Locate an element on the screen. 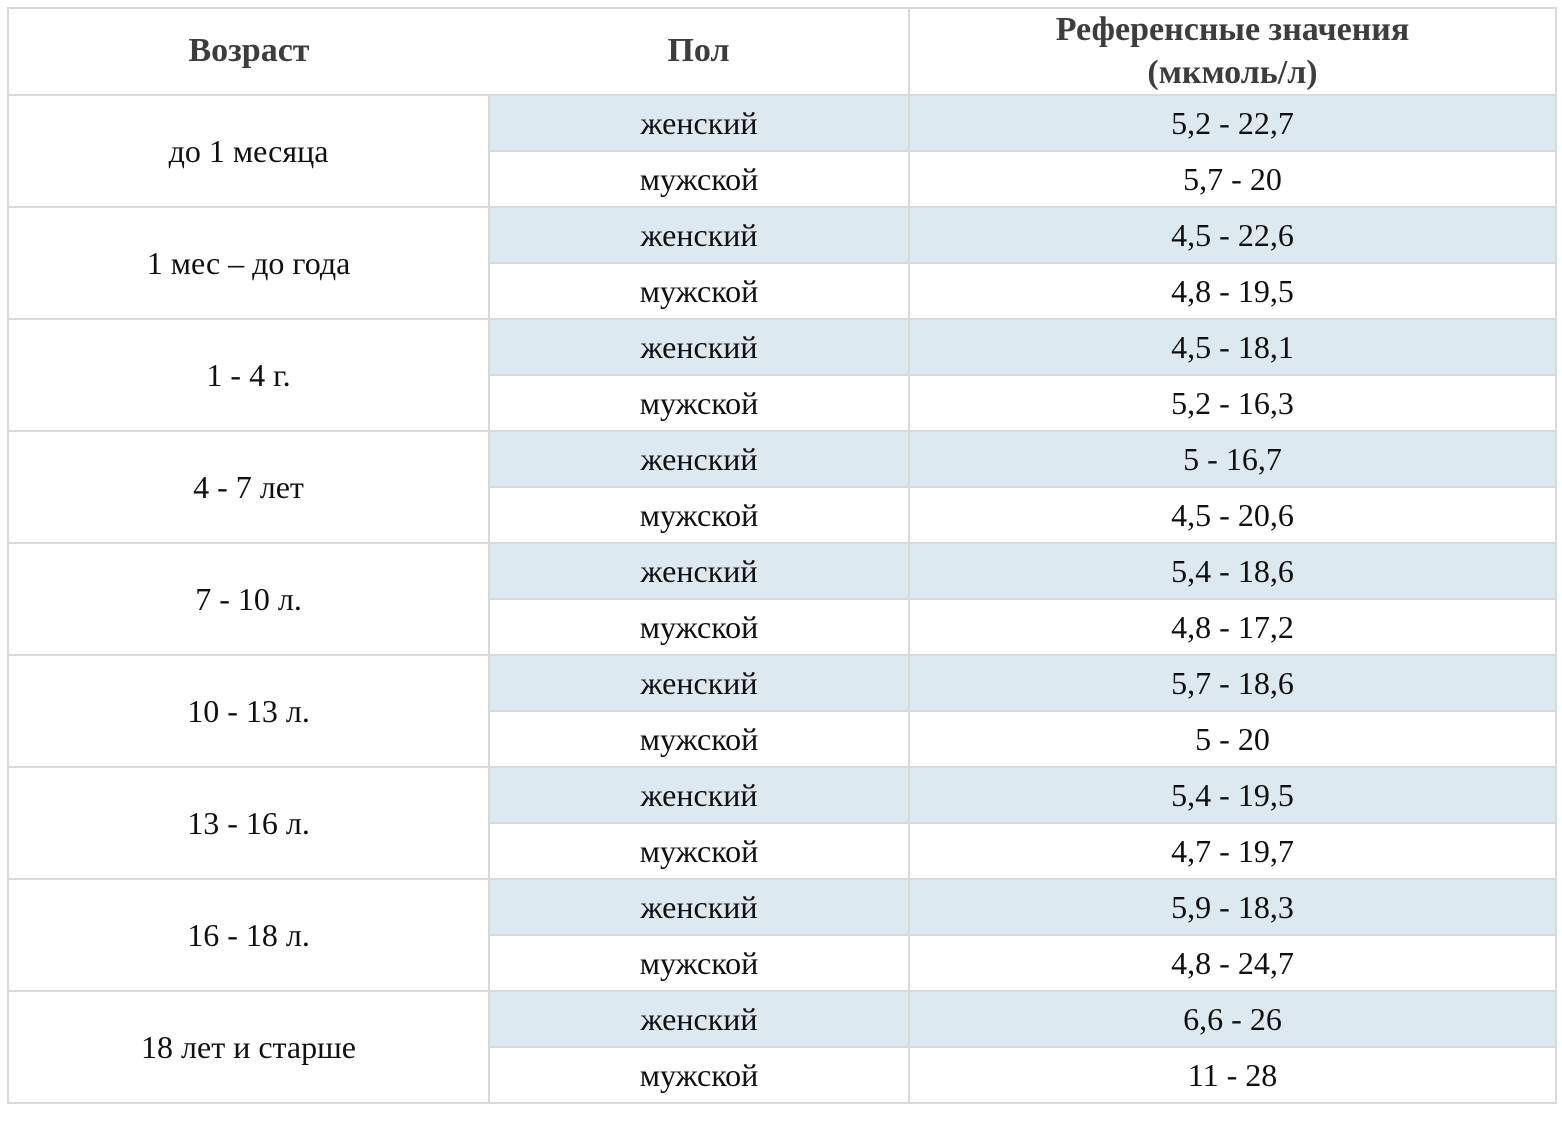 This screenshot has width=1562, height=1122. age-cell: 13 - 16 л. is located at coordinates (248, 823).